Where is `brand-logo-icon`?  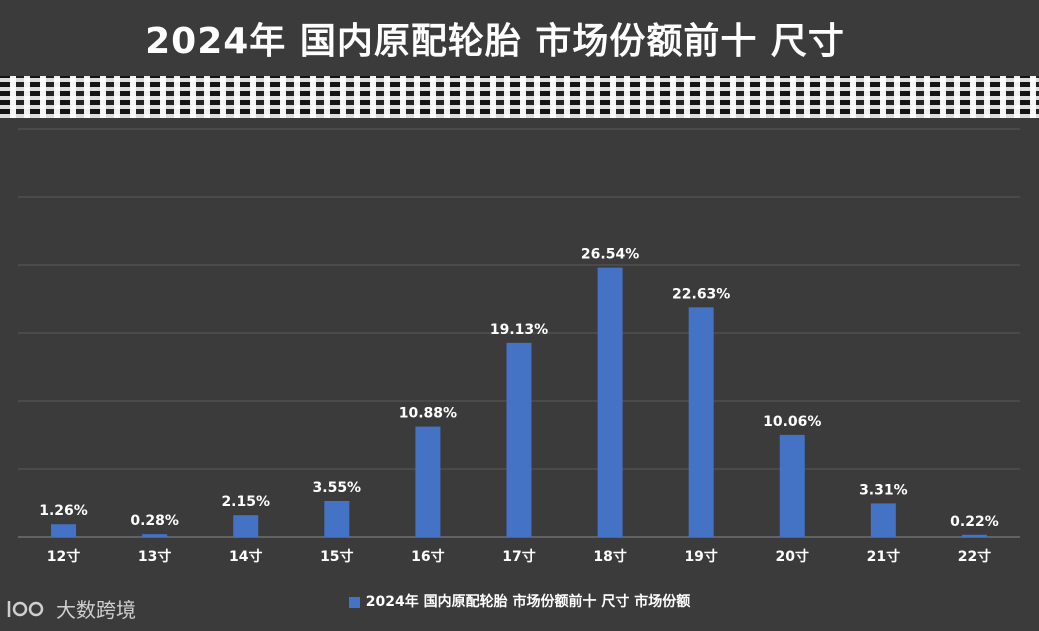 brand-logo-icon is located at coordinates (25, 608).